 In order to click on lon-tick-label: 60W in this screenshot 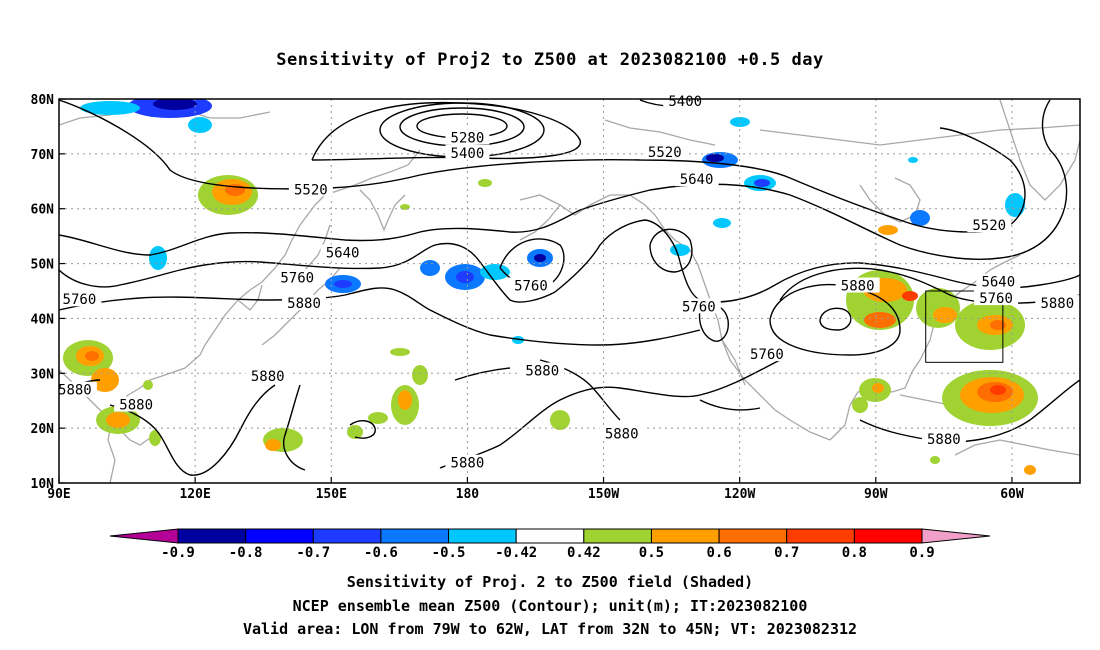, I will do `click(1012, 494)`.